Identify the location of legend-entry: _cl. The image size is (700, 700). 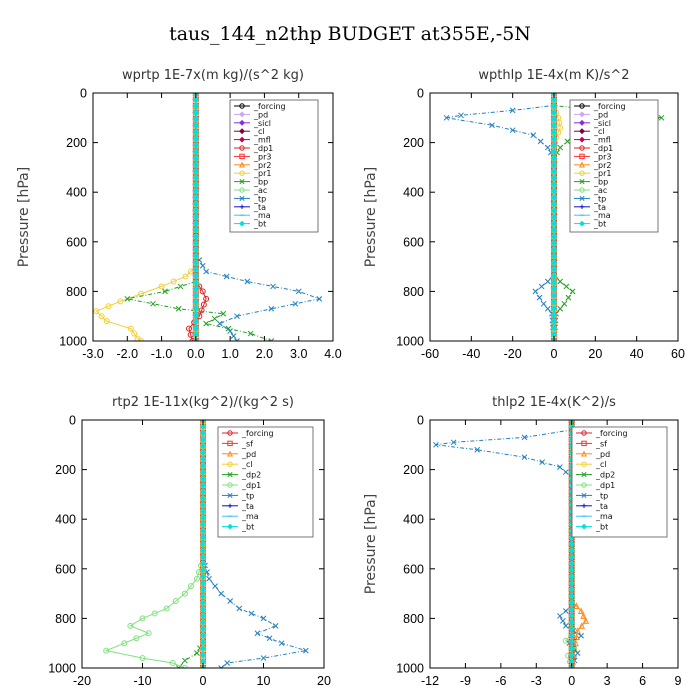
(249, 131).